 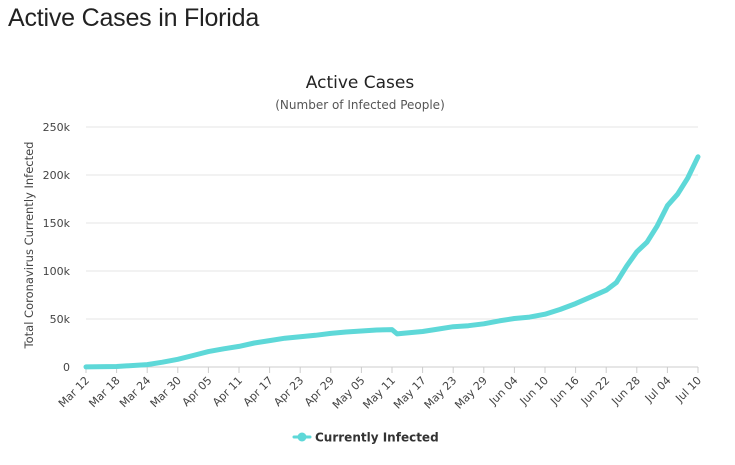 I want to click on x-tick-label: Mar 30, so click(x=166, y=392).